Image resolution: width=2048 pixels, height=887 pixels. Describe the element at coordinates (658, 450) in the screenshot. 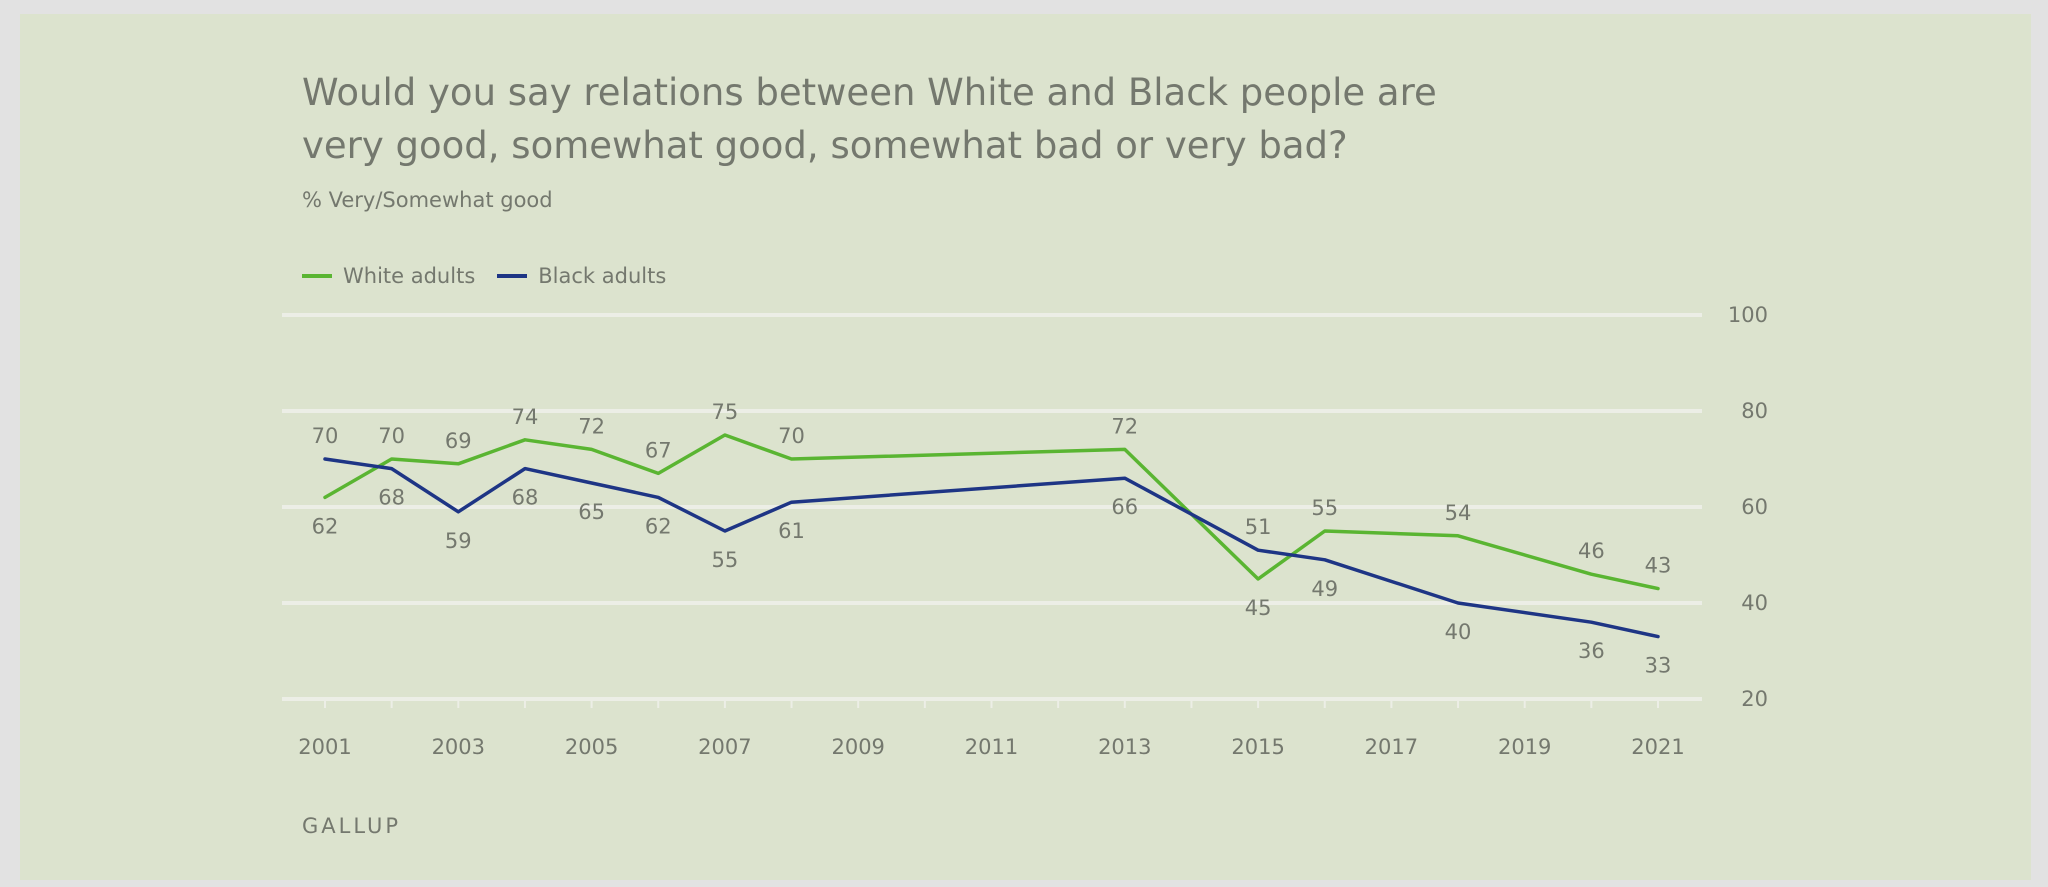

I see `data-label-white-adults: 67` at that location.